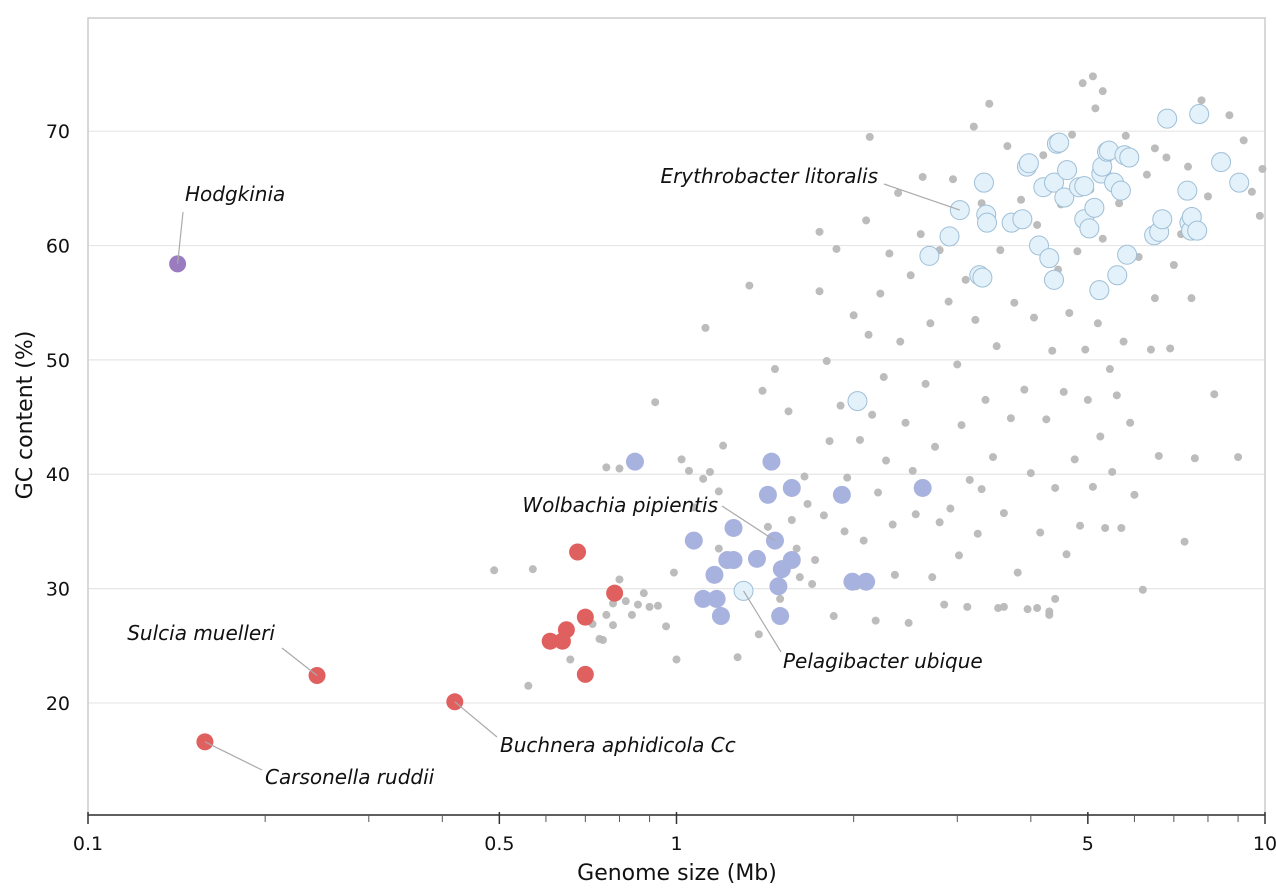 The image size is (1276, 892). Describe the element at coordinates (620, 505) in the screenshot. I see `annotation-label: Wolbachia pipientis` at that location.